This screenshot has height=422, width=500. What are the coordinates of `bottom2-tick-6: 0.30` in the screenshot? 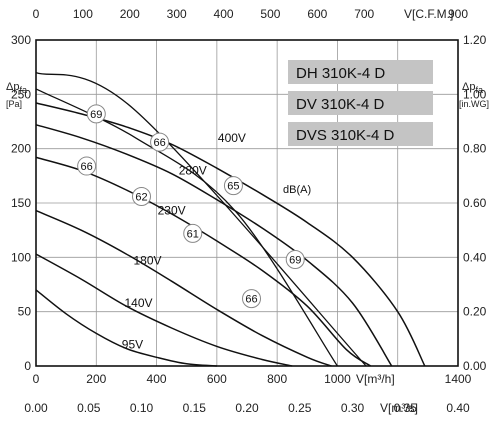 It's located at (353, 408).